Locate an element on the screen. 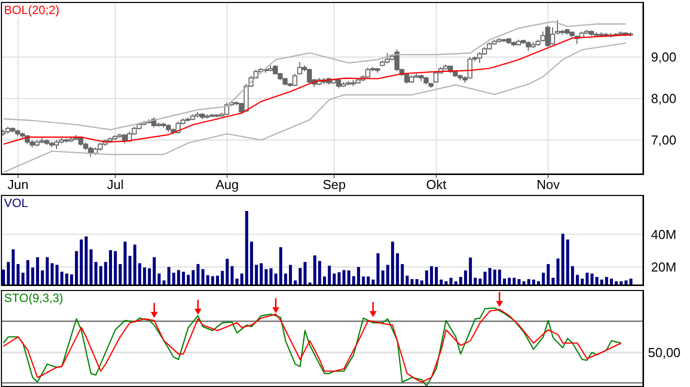 The width and height of the screenshot is (690, 387). x-tick-label: Jun is located at coordinates (18, 184).